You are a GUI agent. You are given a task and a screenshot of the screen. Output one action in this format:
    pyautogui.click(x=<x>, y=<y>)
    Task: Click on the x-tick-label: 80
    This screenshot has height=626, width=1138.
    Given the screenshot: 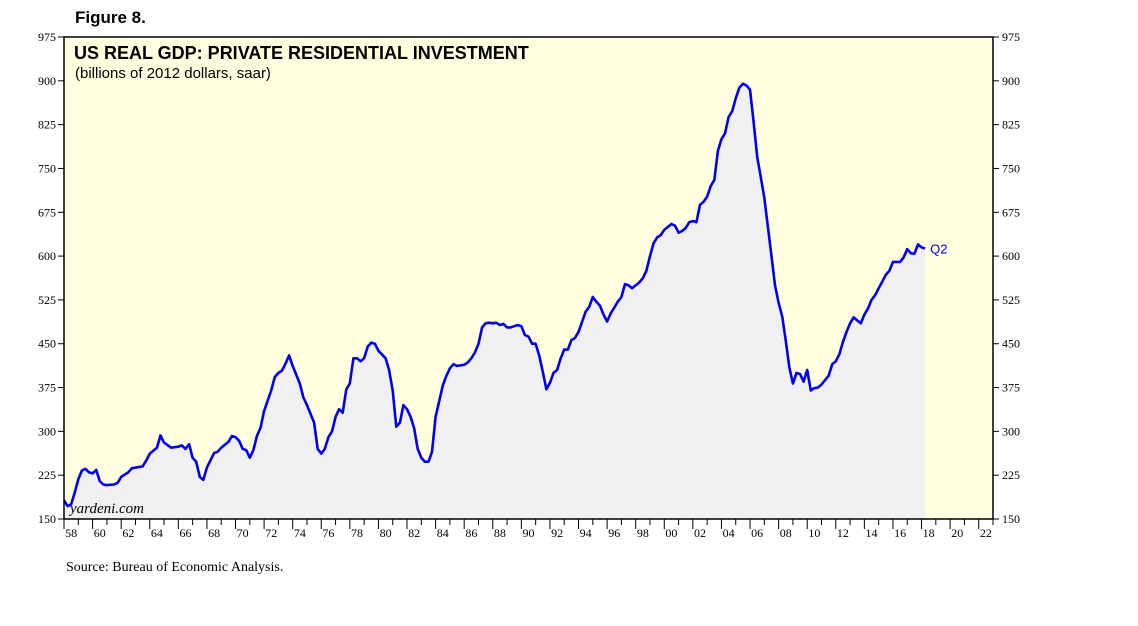 What is the action you would take?
    pyautogui.click(x=386, y=533)
    